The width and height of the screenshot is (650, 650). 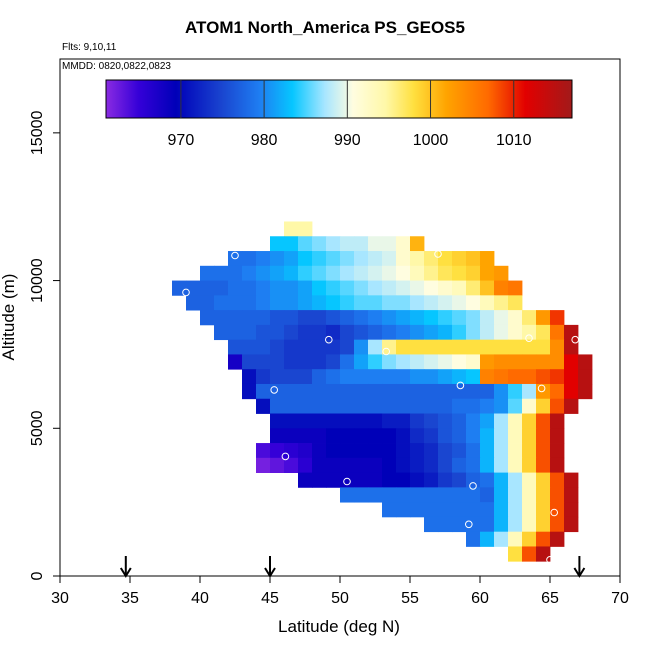 I want to click on y-tick-label: 5000, so click(x=37, y=428).